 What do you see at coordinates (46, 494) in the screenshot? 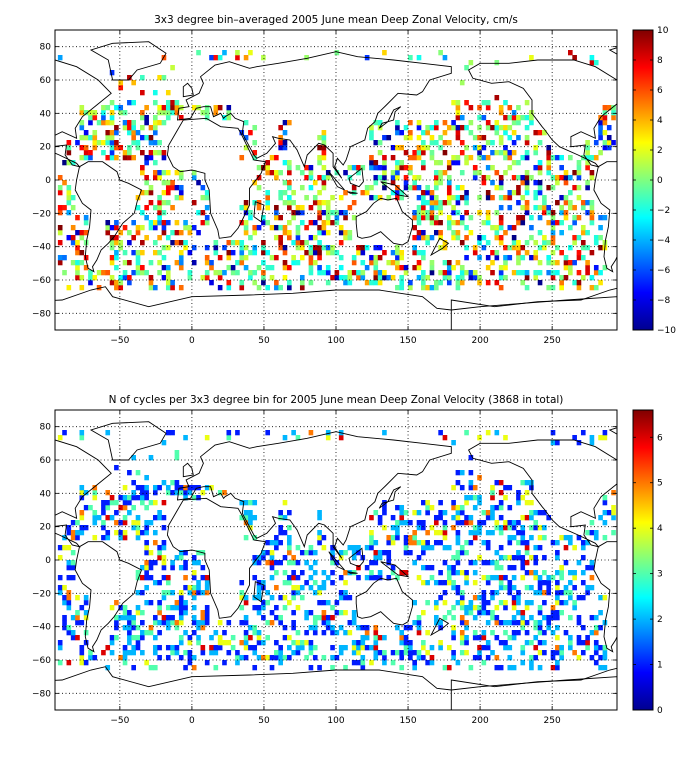
I see `y-tick-label: 40` at bounding box center [46, 494].